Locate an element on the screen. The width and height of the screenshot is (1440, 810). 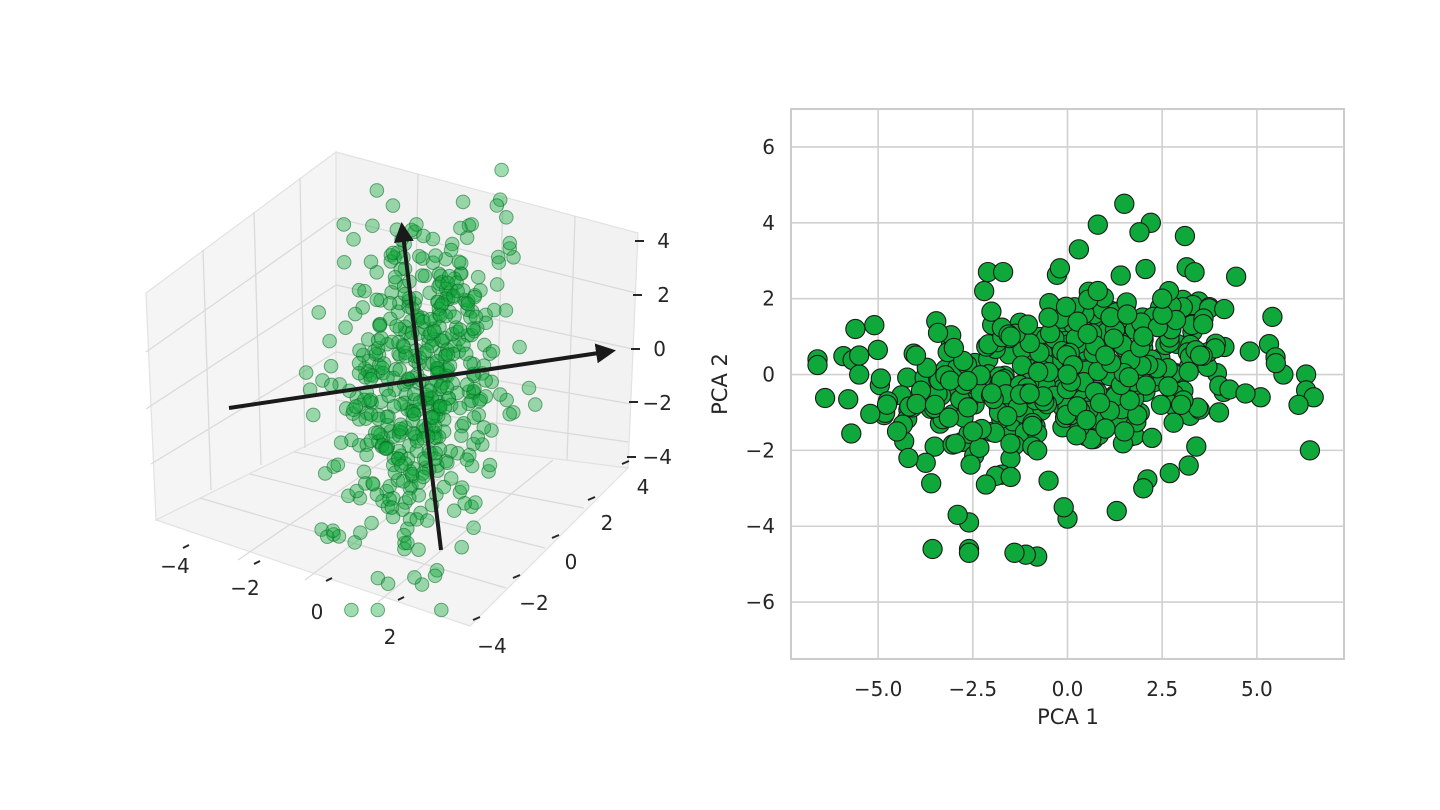
y-tick-label: 4 is located at coordinates (768, 223).